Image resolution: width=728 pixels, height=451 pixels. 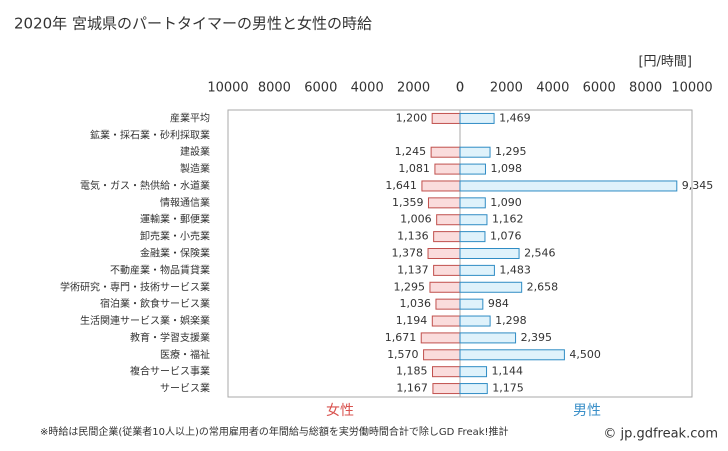 I want to click on value-label: 1,167, so click(x=412, y=388).